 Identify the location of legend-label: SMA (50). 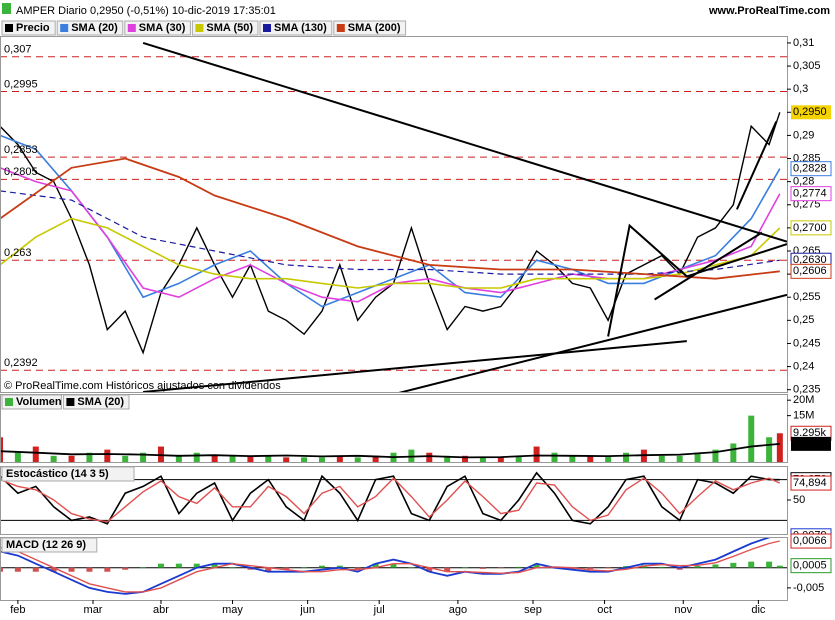
(229, 28).